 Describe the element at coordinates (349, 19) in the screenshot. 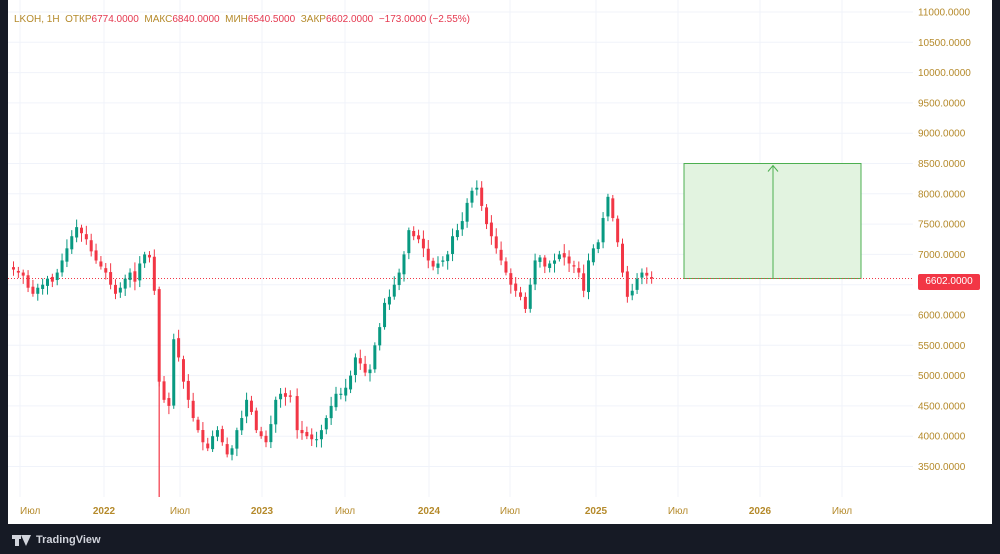

I see `close-value: 6602.0000` at that location.